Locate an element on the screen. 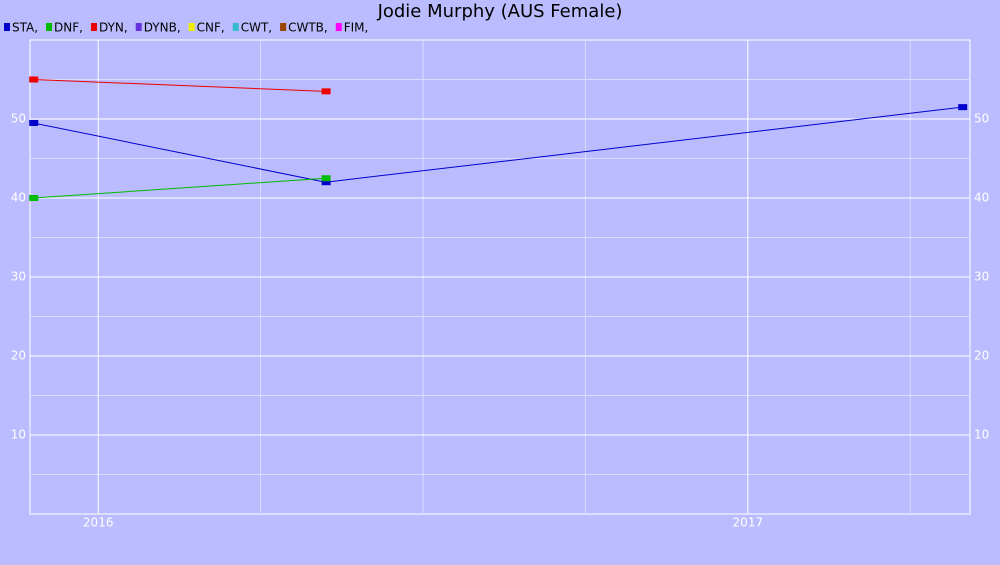 This screenshot has width=1000, height=565. y2-tick-label: 50 is located at coordinates (981, 119).